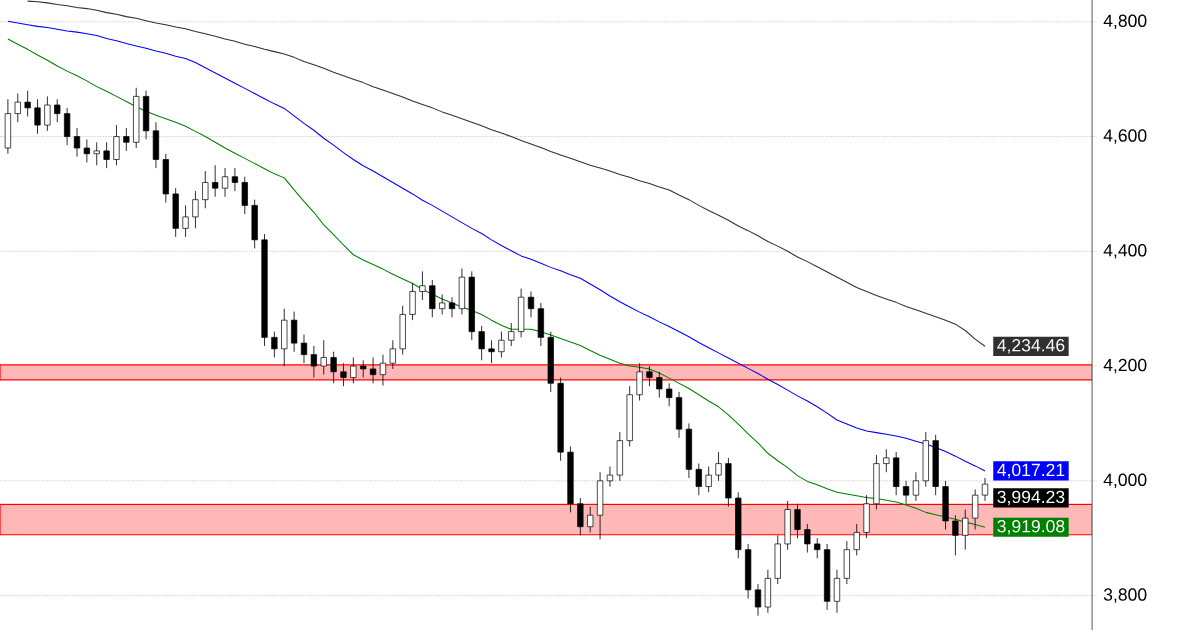  Describe the element at coordinates (1125, 366) in the screenshot. I see `y-tick-label: 4,200` at that location.